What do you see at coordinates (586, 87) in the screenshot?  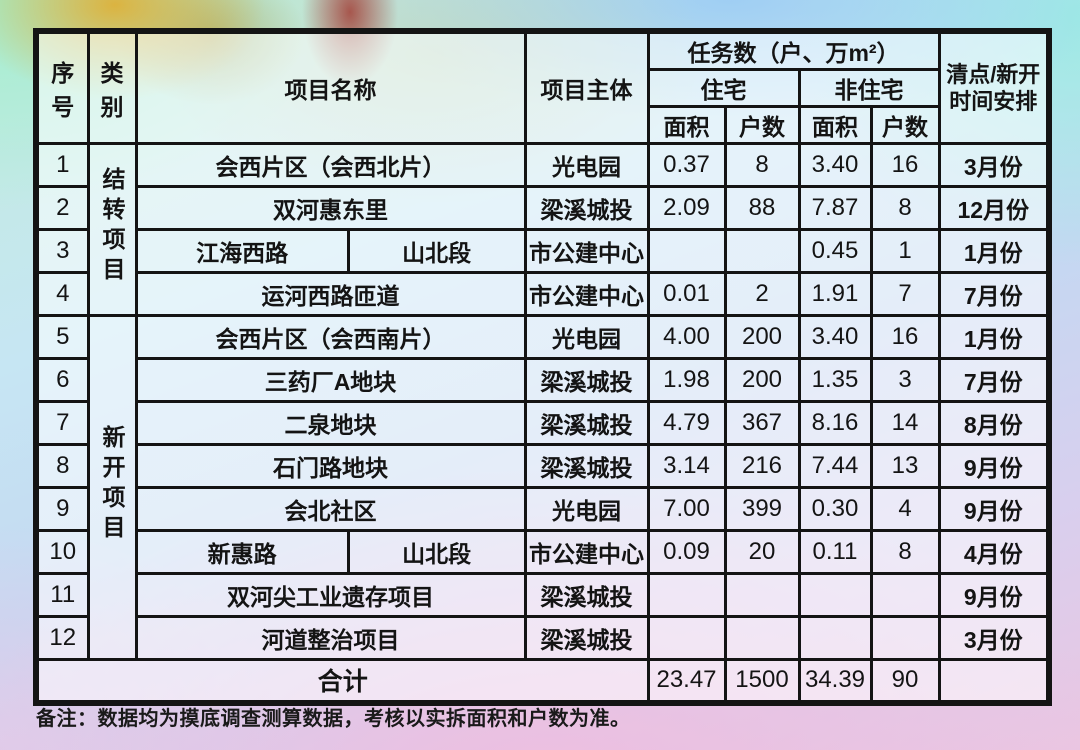 I see `col-header-project-owner: 项目主体` at bounding box center [586, 87].